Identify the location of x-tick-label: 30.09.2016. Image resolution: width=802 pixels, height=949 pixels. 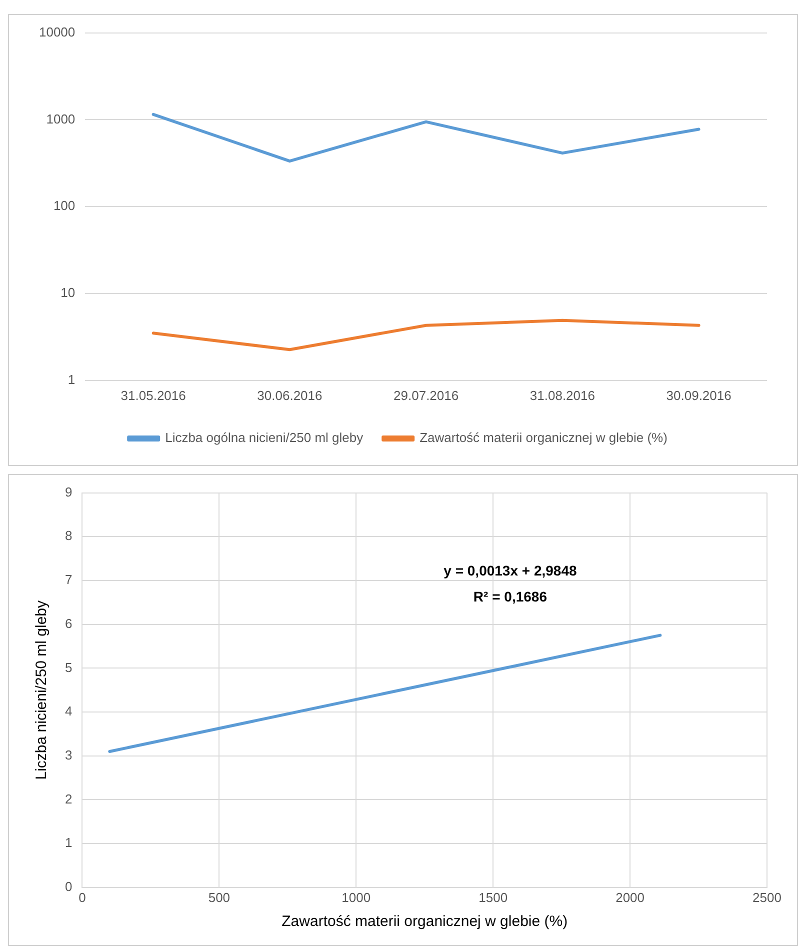
(699, 395).